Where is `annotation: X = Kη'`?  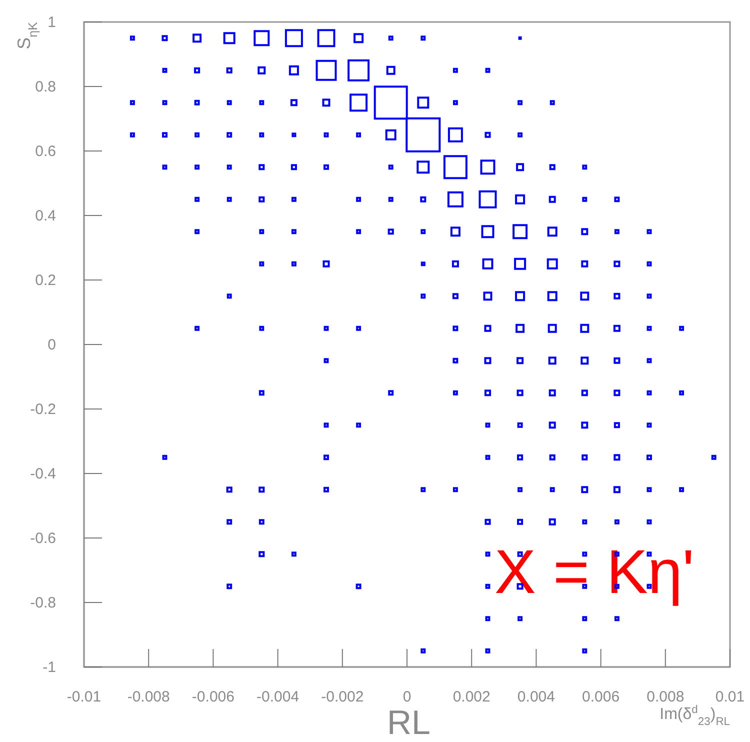
annotation: X = Kη' is located at coordinates (594, 573).